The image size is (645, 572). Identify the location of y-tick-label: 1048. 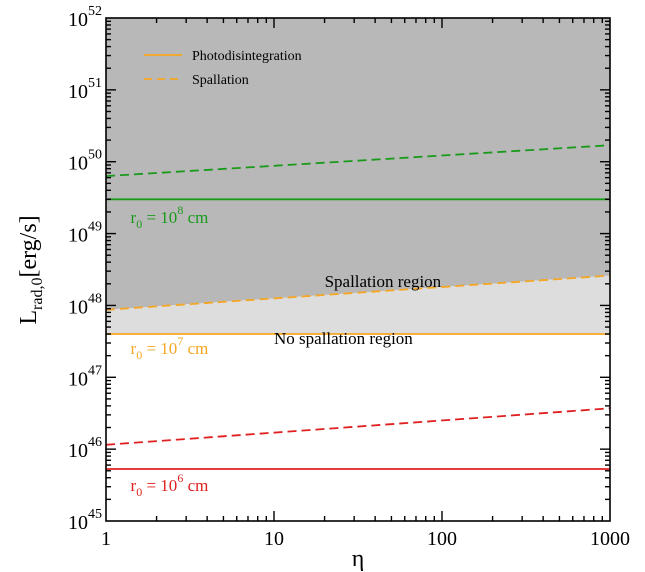
(85, 304).